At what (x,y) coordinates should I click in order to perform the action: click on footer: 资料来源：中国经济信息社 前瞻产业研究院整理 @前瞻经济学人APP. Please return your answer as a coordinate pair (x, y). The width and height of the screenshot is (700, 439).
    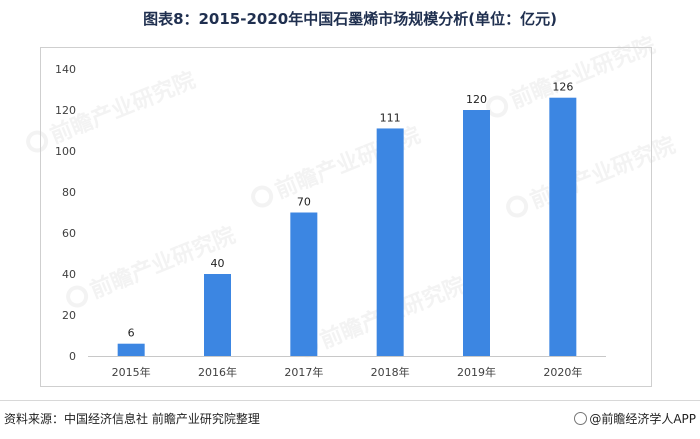
    Looking at the image, I should click on (350, 419).